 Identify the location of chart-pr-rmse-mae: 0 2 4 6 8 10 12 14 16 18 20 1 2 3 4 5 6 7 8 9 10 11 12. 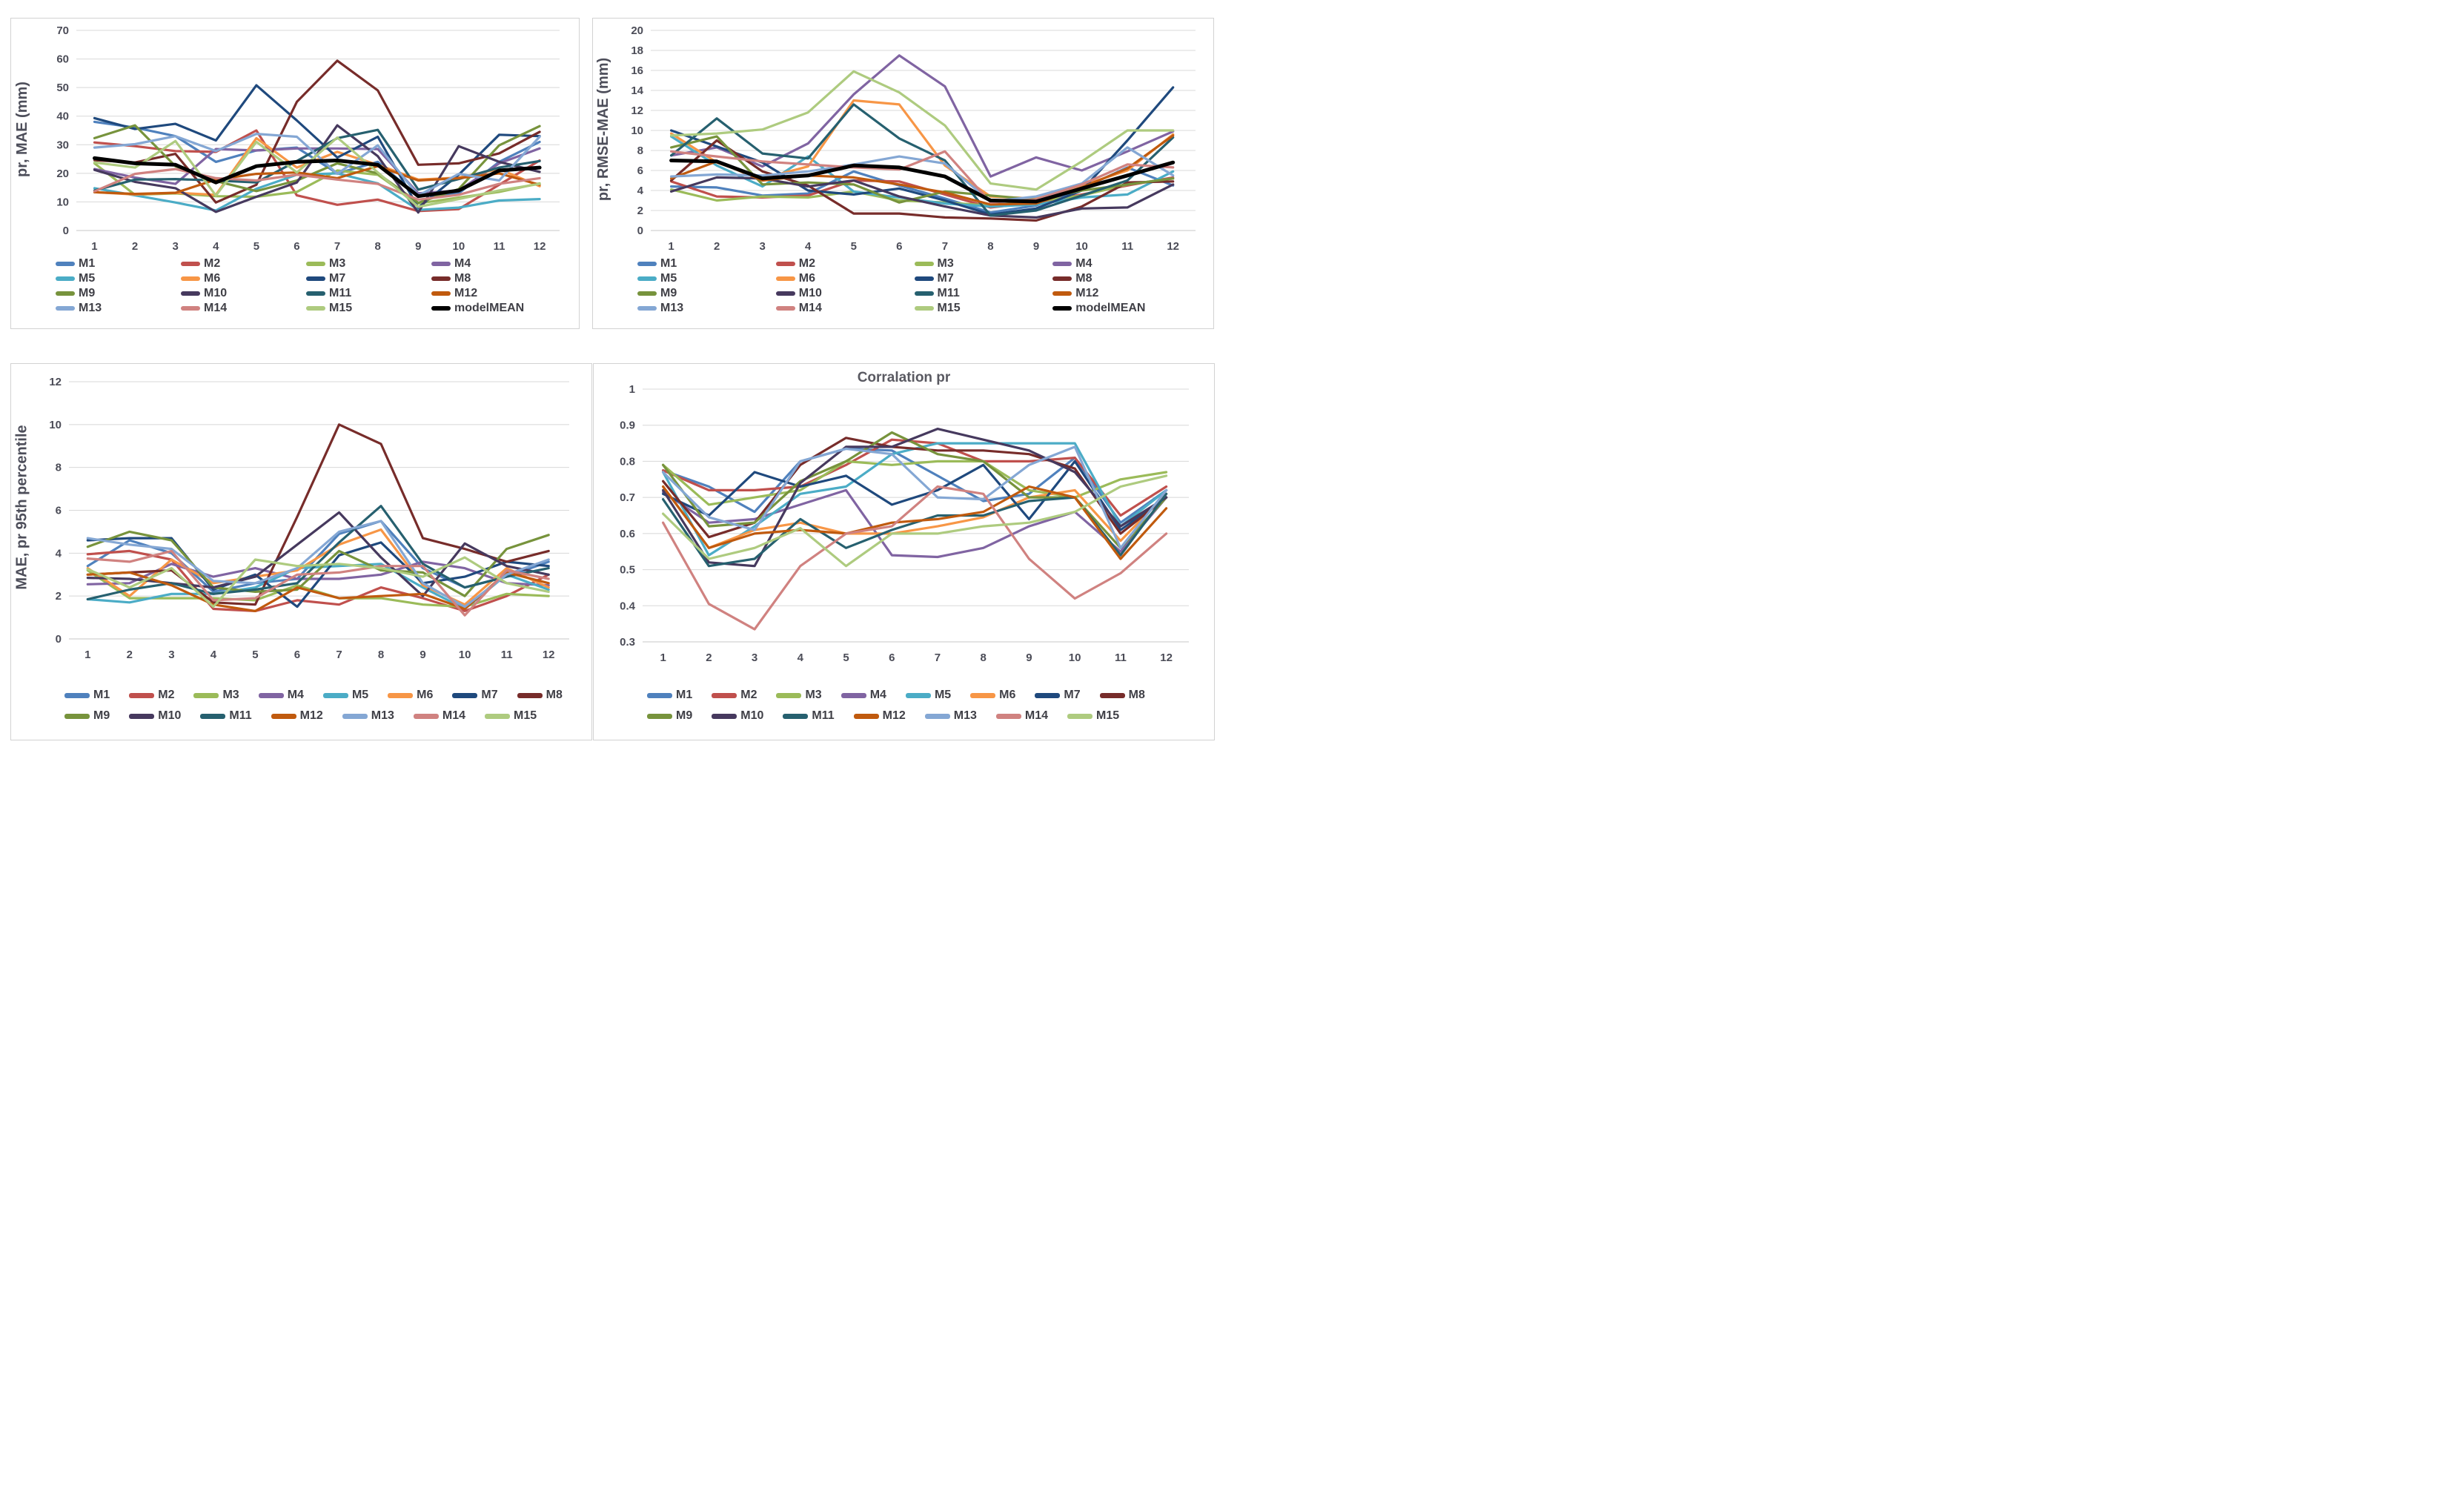
(903, 138).